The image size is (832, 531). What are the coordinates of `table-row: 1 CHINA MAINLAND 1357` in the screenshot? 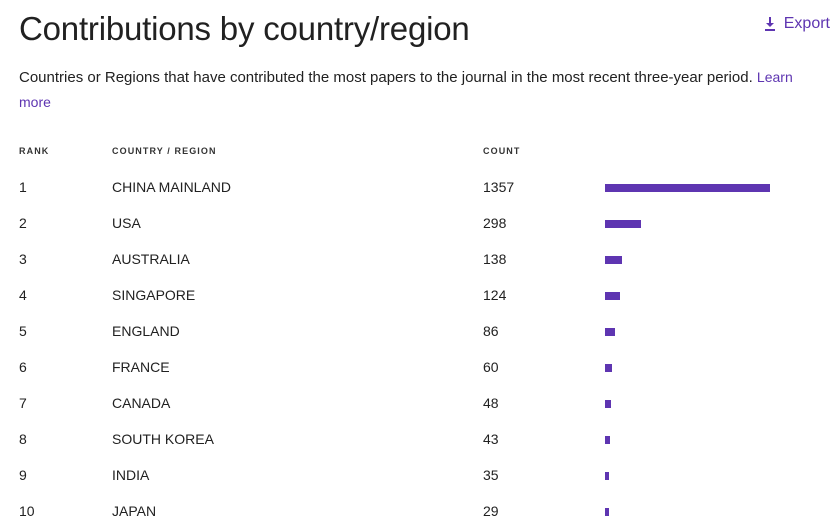 It's located at (416, 188).